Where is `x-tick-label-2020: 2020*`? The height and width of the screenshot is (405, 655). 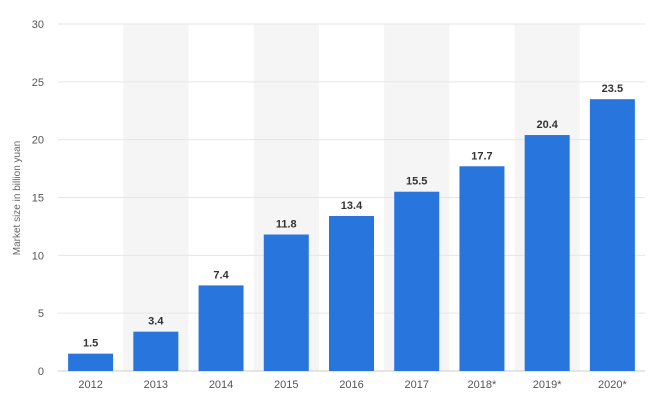 x-tick-label-2020: 2020* is located at coordinates (612, 385).